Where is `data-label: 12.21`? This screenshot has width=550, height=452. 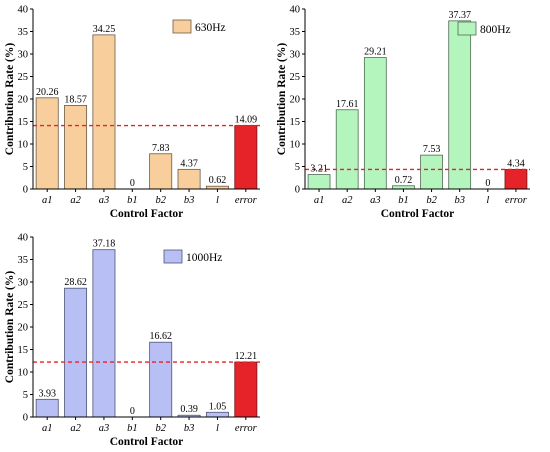 data-label: 12.21 is located at coordinates (246, 356).